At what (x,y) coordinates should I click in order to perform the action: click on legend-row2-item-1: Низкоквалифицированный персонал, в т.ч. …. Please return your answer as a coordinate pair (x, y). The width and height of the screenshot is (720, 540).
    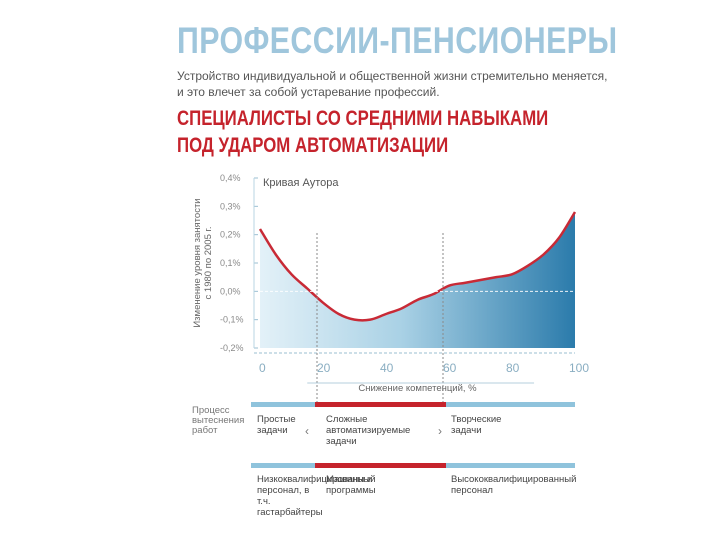
    Looking at the image, I should click on (316, 496).